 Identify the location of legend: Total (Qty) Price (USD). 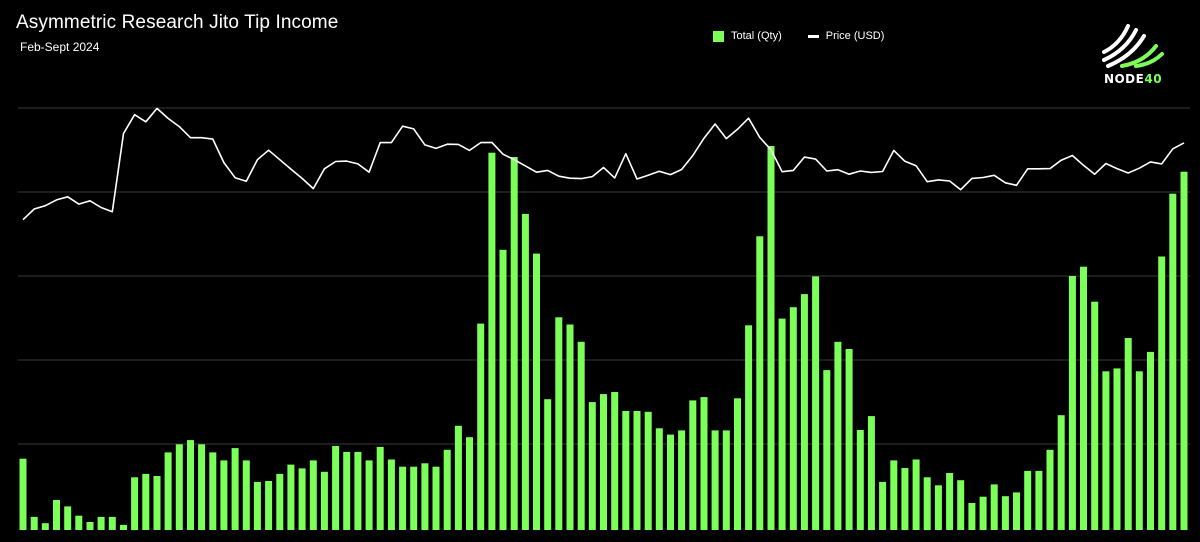
(811, 36).